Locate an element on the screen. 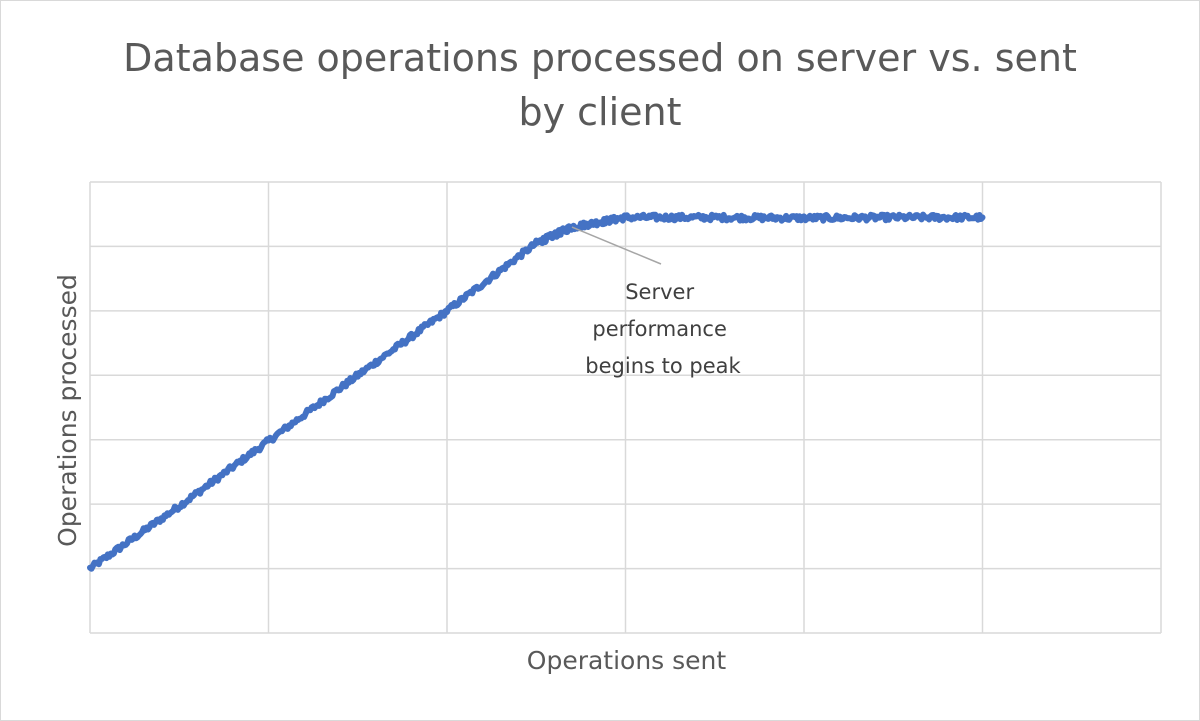 The image size is (1200, 721). annotation-text: Server performance begins to peak is located at coordinates (663, 329).